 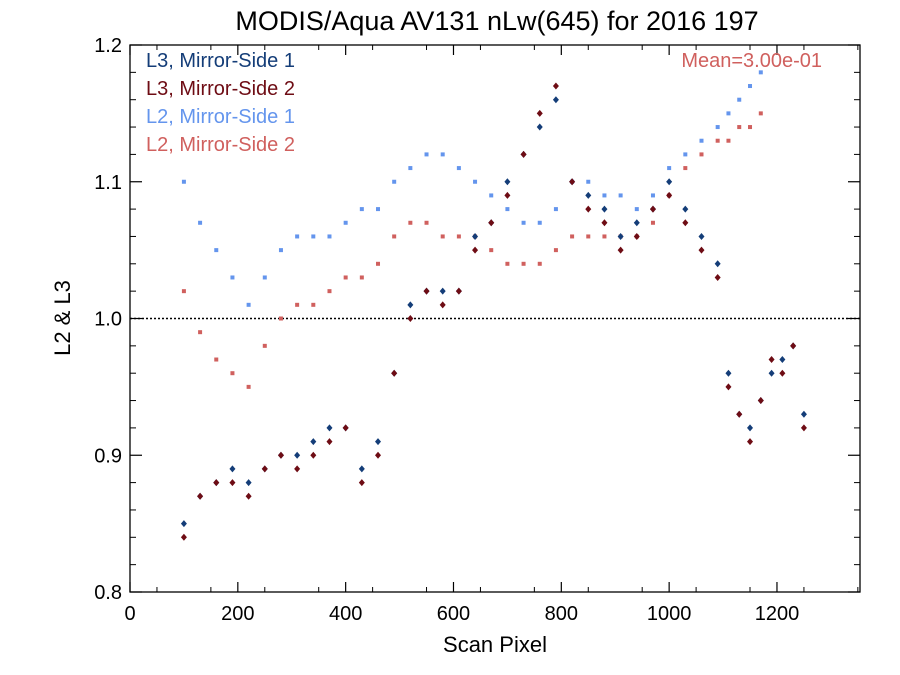 I want to click on y-tick-label: 1.1, so click(x=108, y=183).